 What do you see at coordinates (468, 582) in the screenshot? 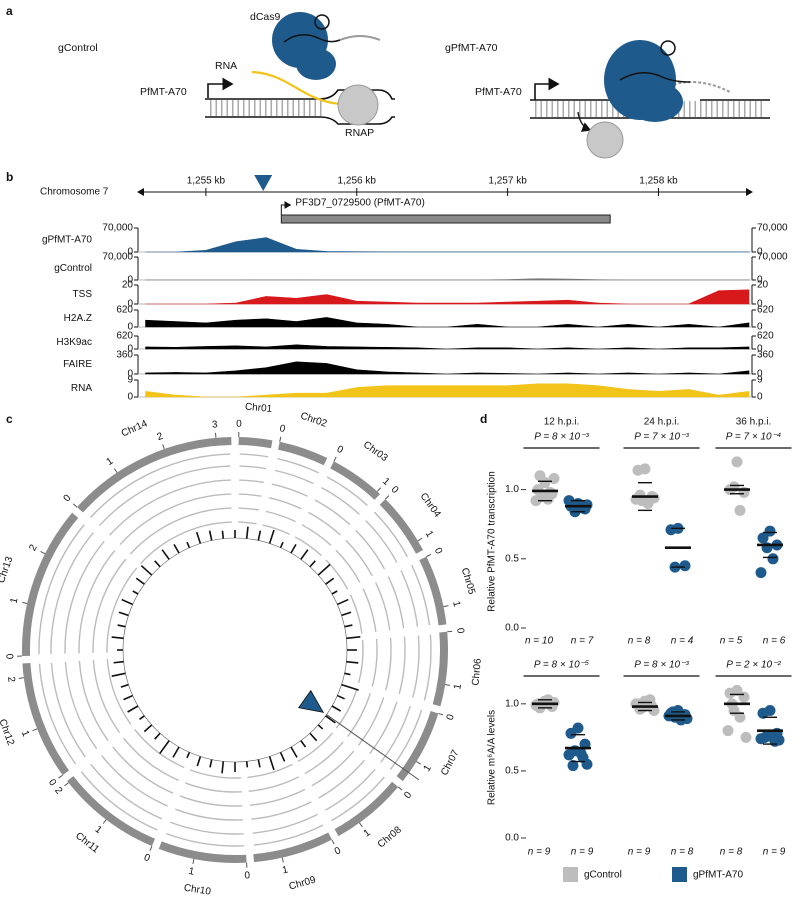
I see `chromosome-label: Chr05` at bounding box center [468, 582].